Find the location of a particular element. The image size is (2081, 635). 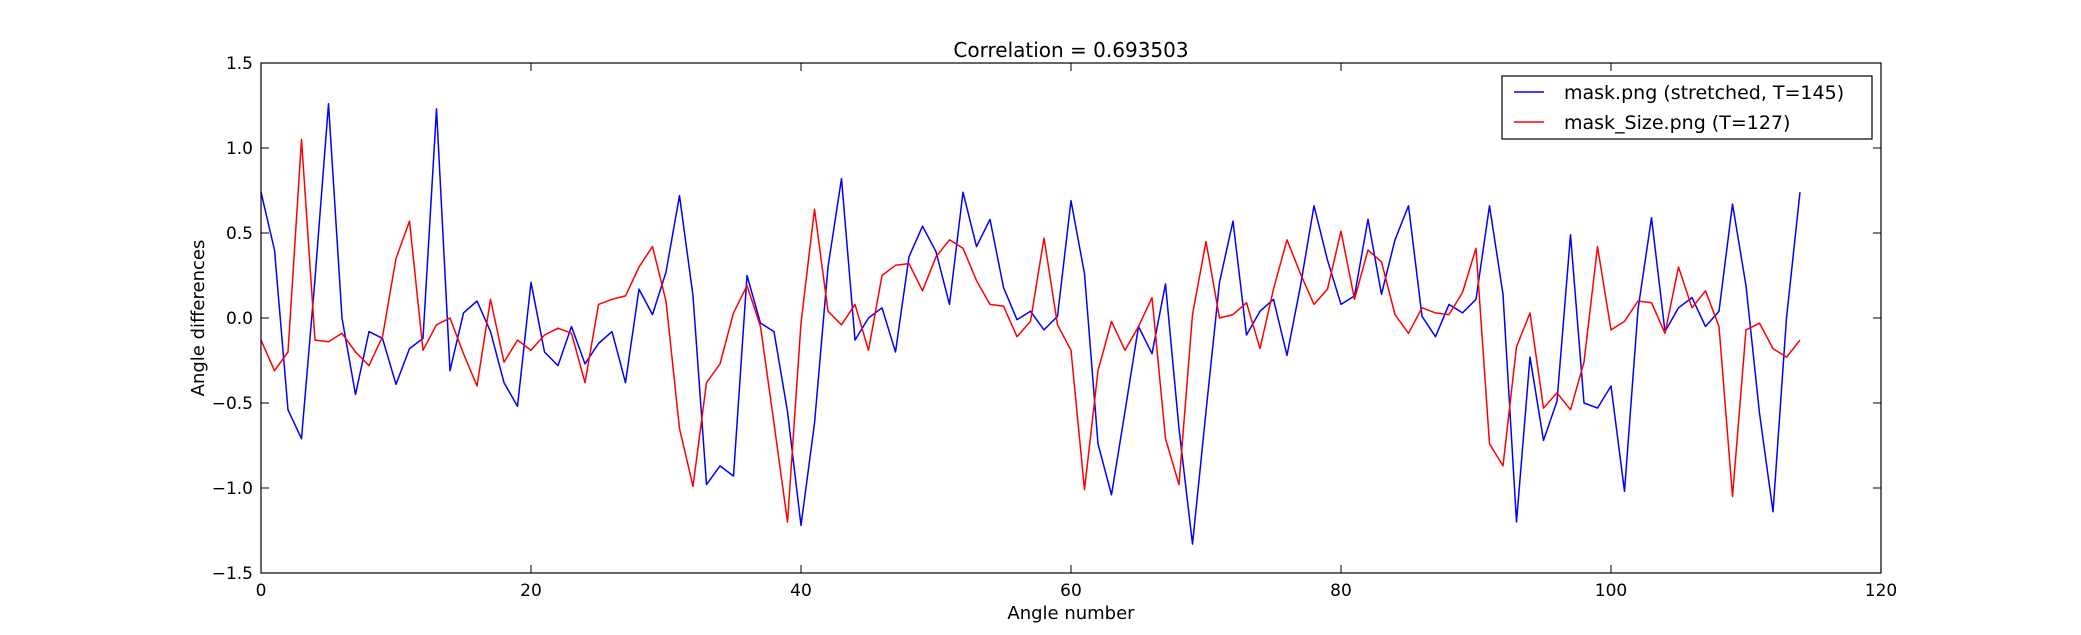

y-tick-label: −0.5 is located at coordinates (232, 404).